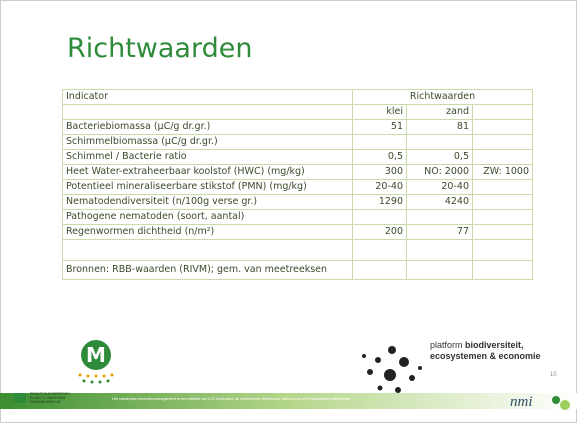  Describe the element at coordinates (439, 202) in the screenshot. I see `table-cell: 4240` at that location.